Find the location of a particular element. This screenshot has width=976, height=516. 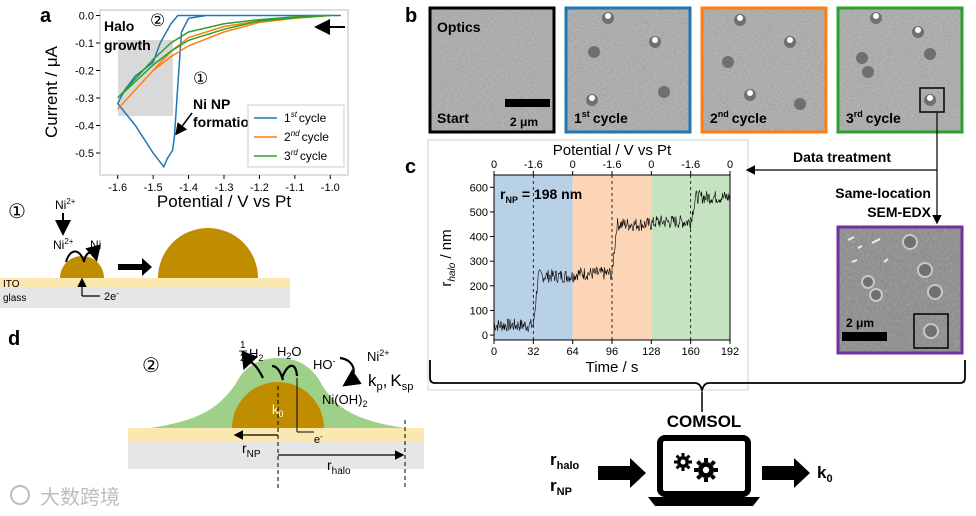

x-tick-label-c: 64 is located at coordinates (573, 352).